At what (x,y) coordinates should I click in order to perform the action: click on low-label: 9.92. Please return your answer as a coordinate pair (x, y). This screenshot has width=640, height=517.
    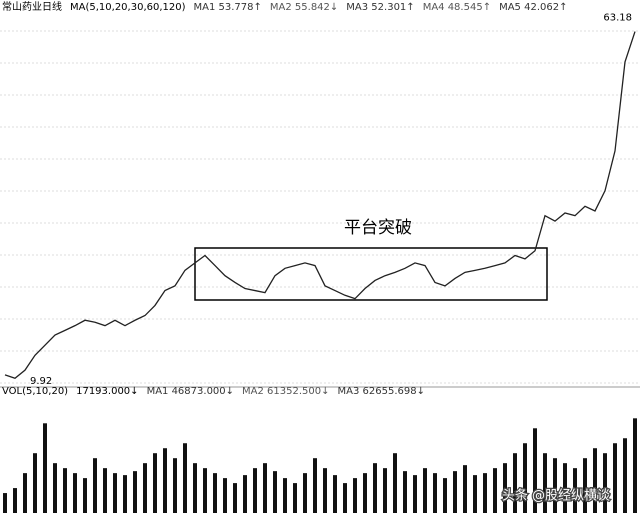
    Looking at the image, I should click on (41, 381).